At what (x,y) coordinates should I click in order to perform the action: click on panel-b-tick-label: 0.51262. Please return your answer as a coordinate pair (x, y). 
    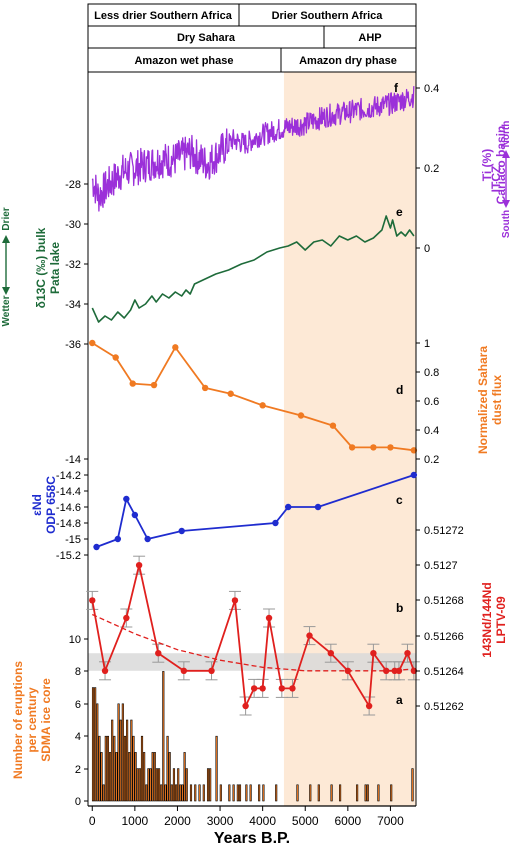
    Looking at the image, I should click on (444, 707).